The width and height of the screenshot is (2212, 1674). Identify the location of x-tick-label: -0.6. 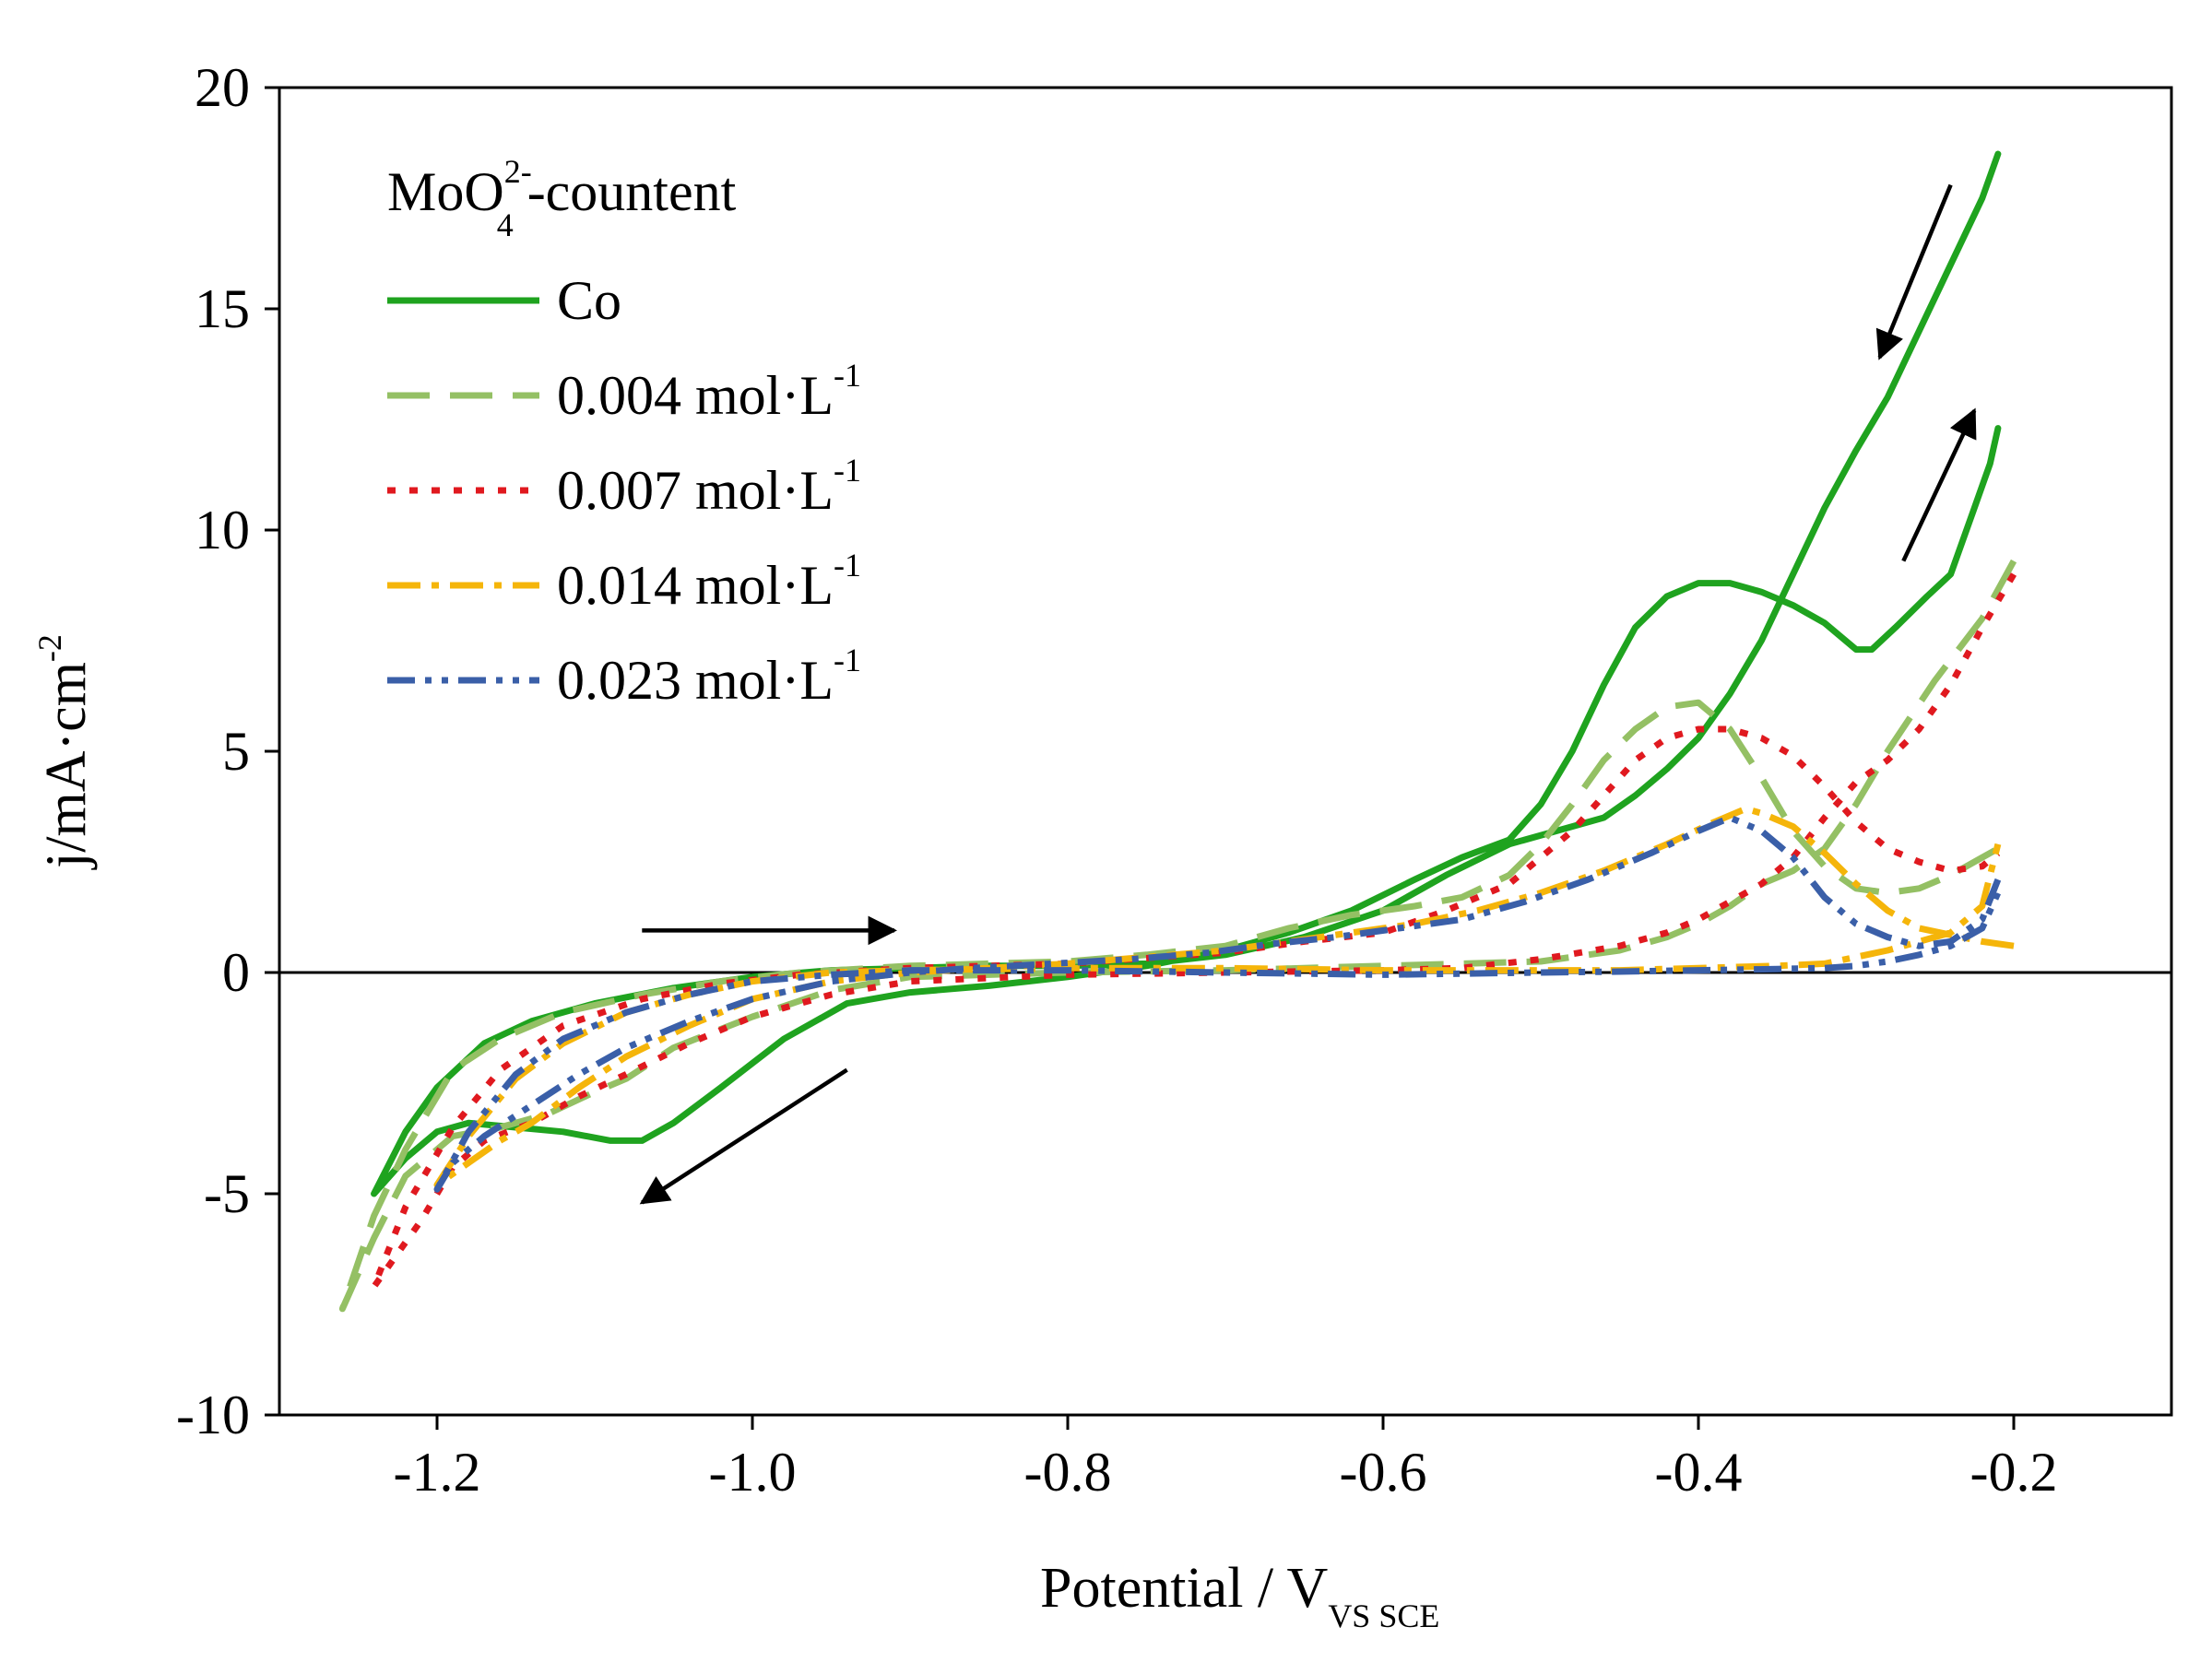
(1384, 1473).